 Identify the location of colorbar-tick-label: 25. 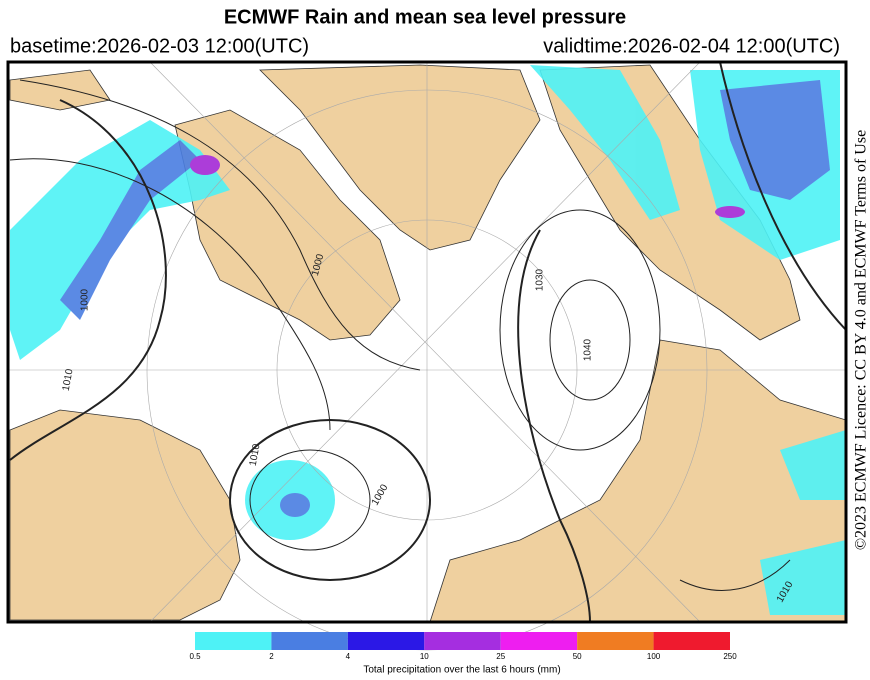
(500, 656).